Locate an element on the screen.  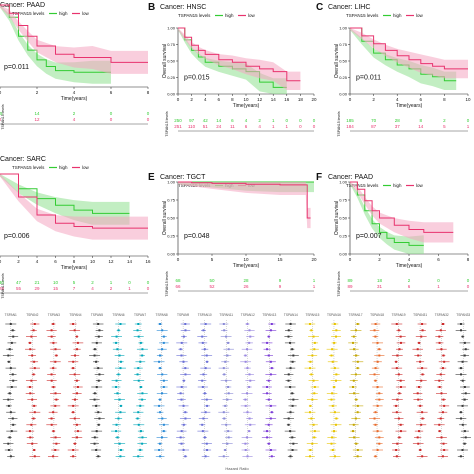
forest-column-label: TSPAN5 is located at coordinates (97, 315).